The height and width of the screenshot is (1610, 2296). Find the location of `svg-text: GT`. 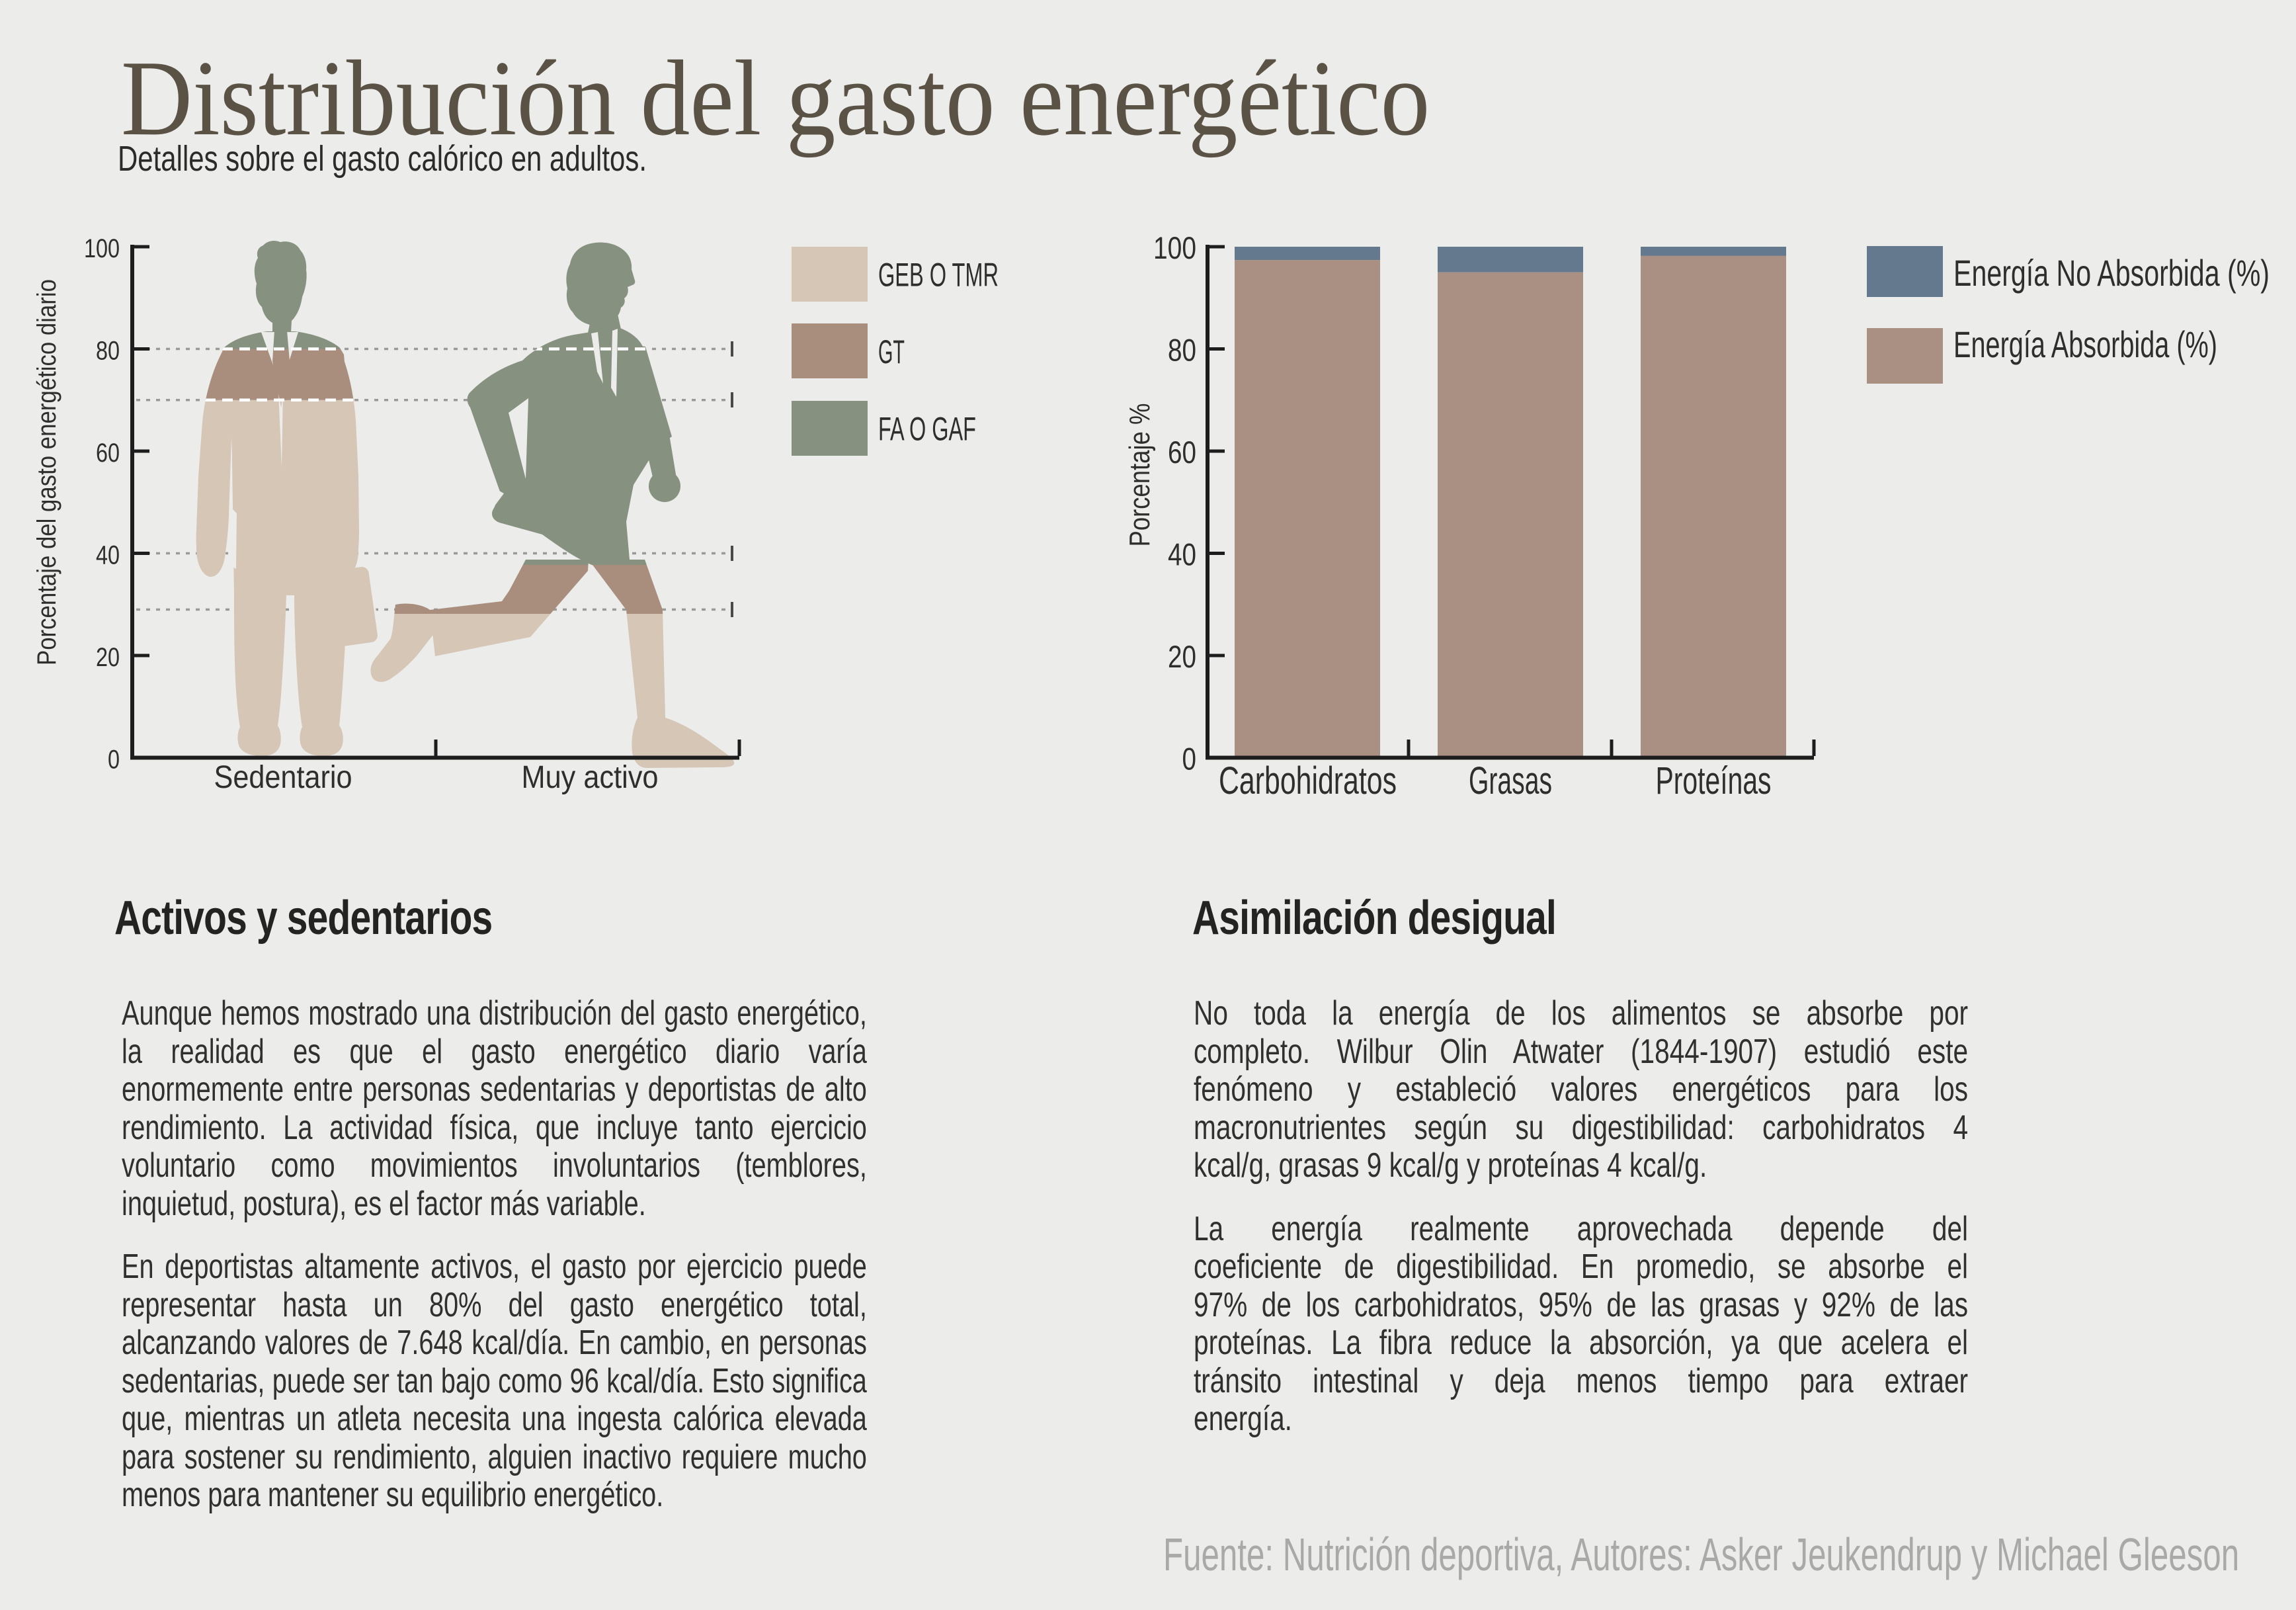

svg-text: GT is located at coordinates (891, 351).